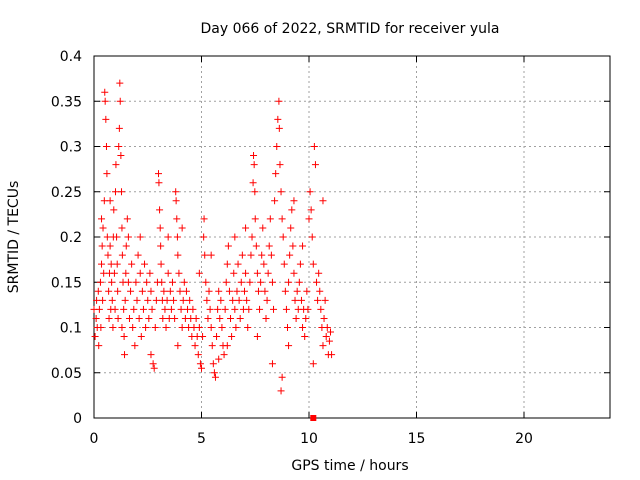  I want to click on y-tick-label: 0.25, so click(66, 193).